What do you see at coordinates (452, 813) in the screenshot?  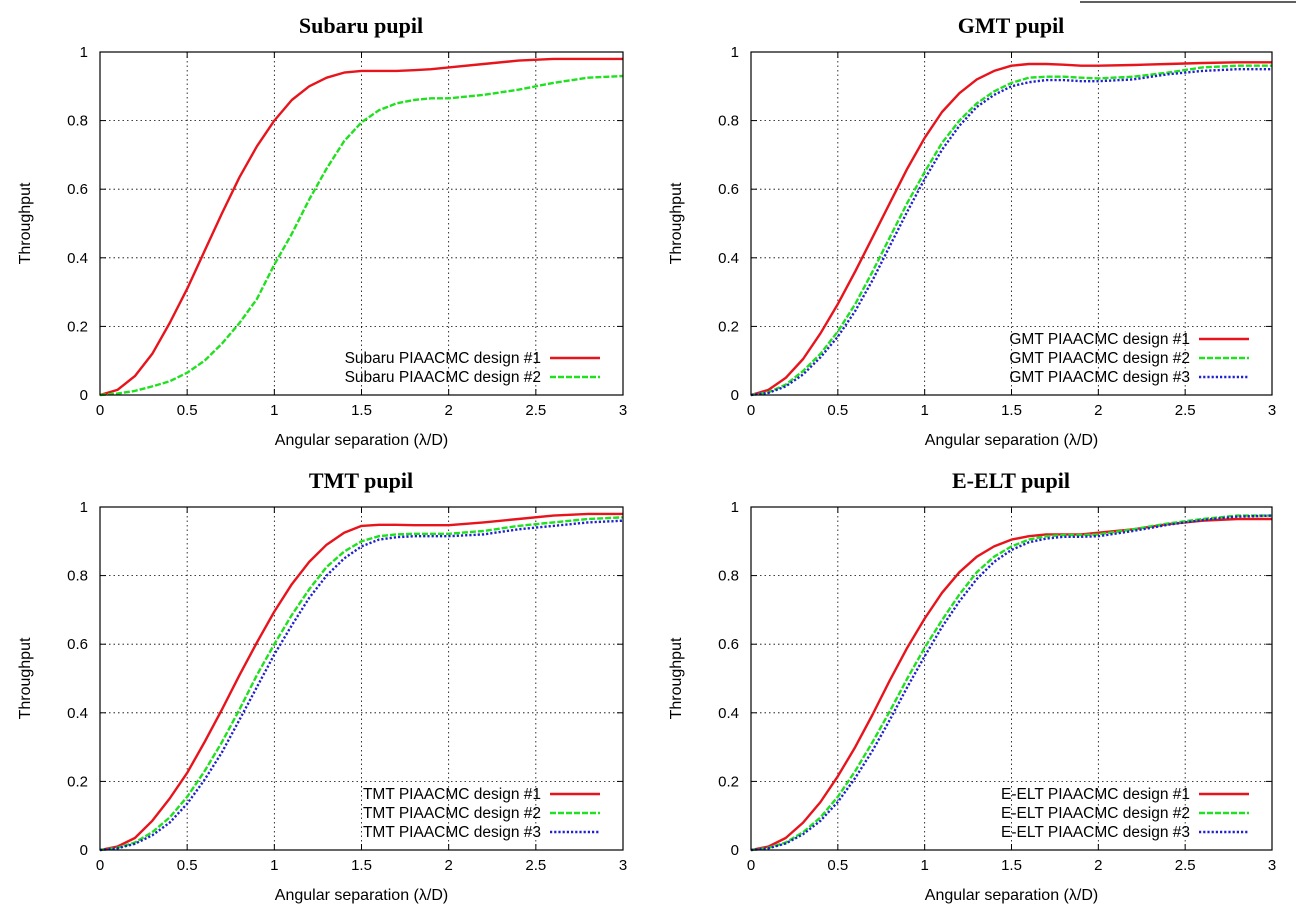 I see `legend-label-2: TMT PIAACMC design #2` at bounding box center [452, 813].